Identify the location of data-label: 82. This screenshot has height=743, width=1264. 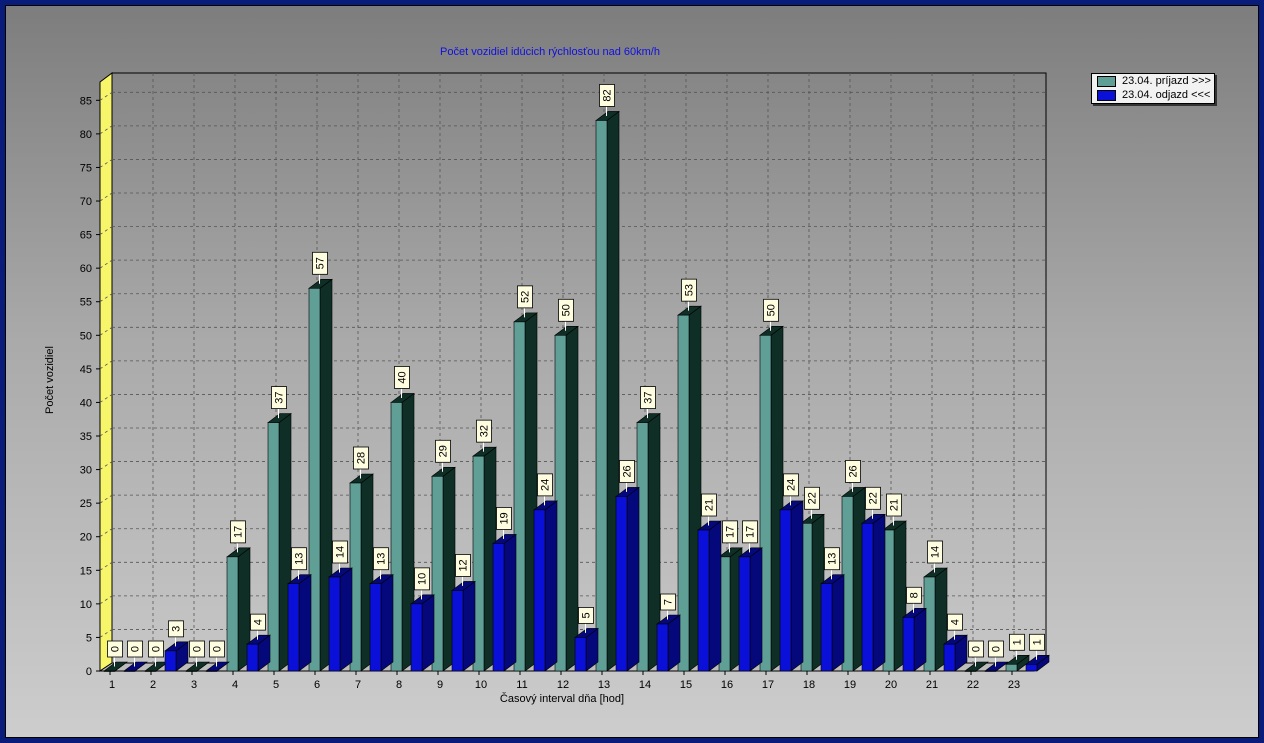
(608, 95).